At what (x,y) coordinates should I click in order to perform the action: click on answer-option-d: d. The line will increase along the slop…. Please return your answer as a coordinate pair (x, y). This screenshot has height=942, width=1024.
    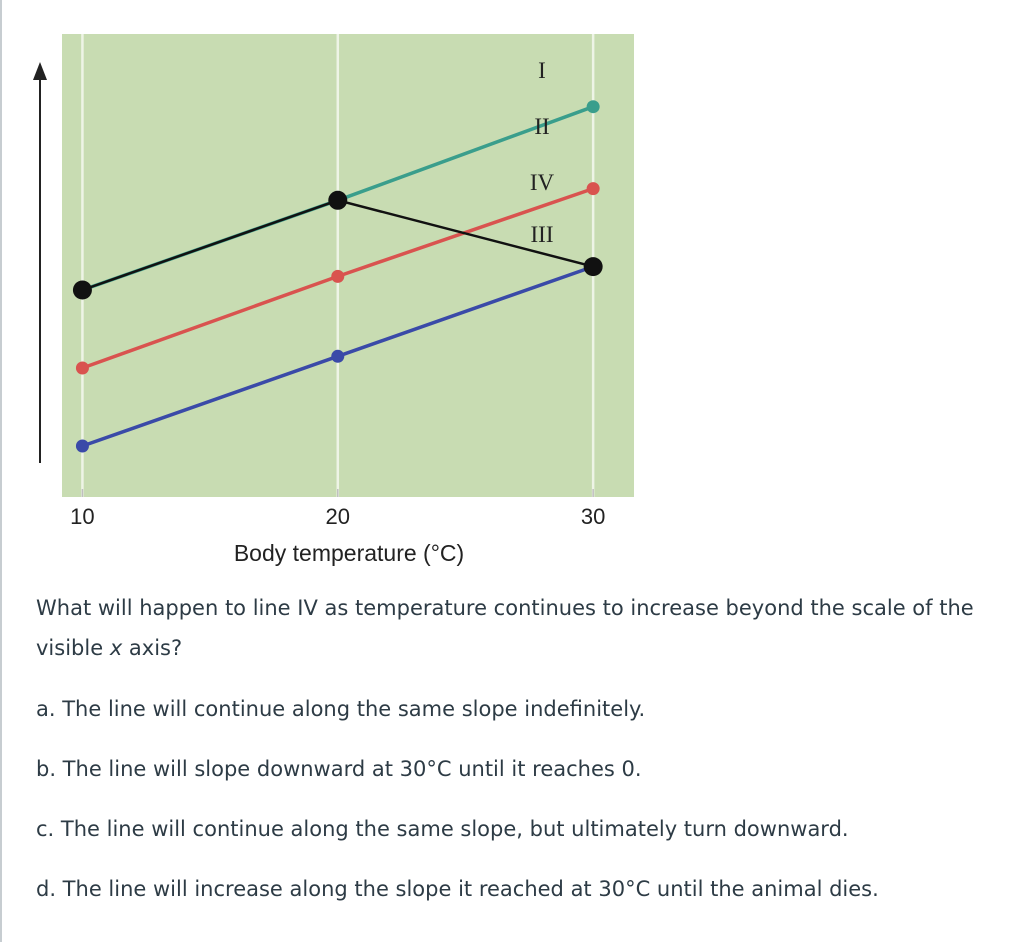
    Looking at the image, I should click on (457, 889).